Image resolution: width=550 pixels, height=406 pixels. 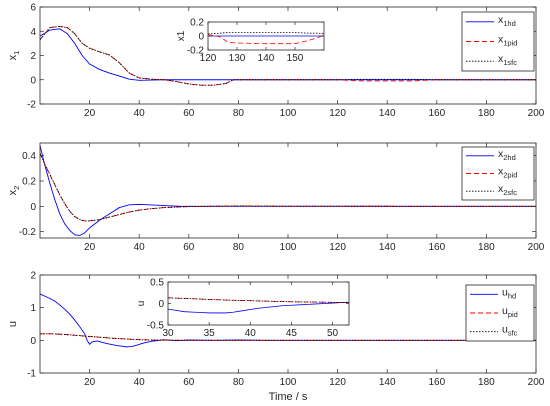 What do you see at coordinates (509, 157) in the screenshot?
I see `legend-label-subscript: 2hd` at bounding box center [509, 157].